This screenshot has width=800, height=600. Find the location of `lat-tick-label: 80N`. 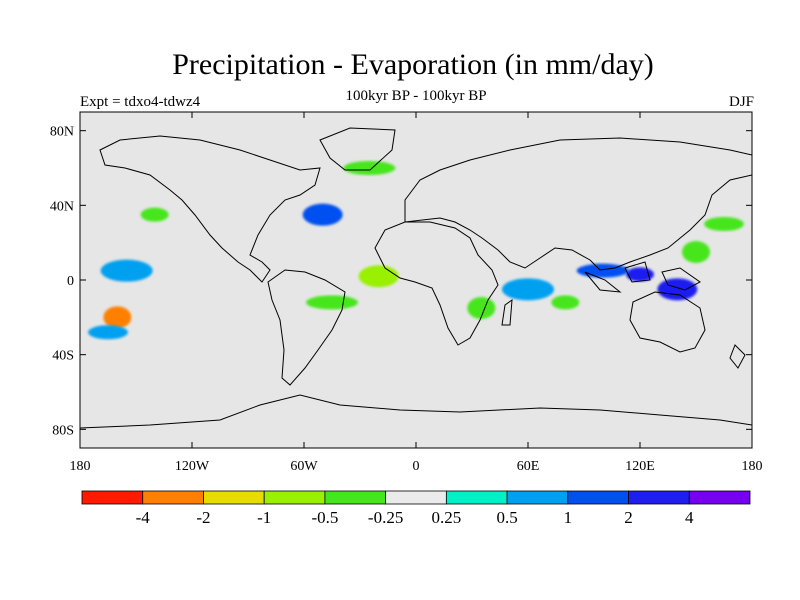

lat-tick-label: 80N is located at coordinates (62, 132).